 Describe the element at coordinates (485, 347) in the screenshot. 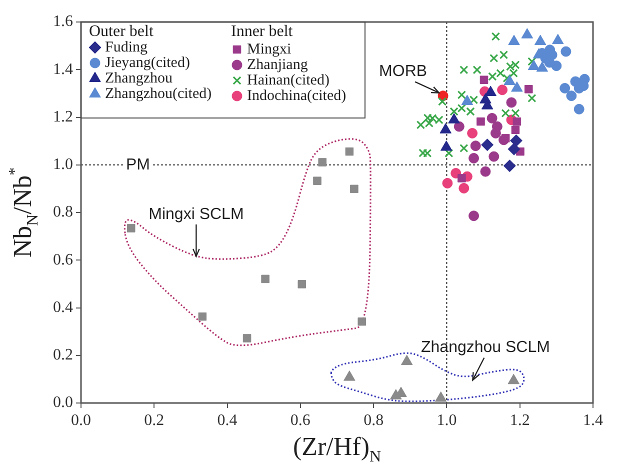

I see `annotation: Zhangzhou SCLM` at that location.